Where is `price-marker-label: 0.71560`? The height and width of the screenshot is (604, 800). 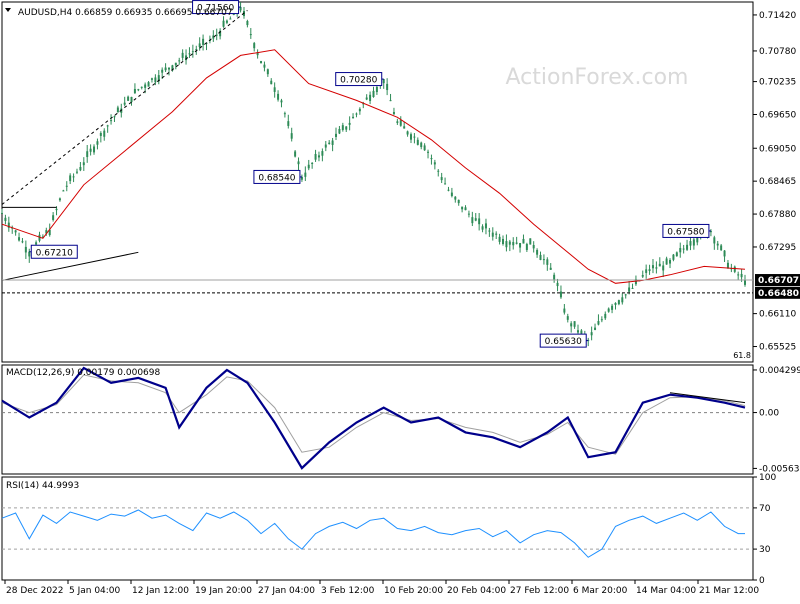
price-marker-label: 0.71560 is located at coordinates (215, 9).